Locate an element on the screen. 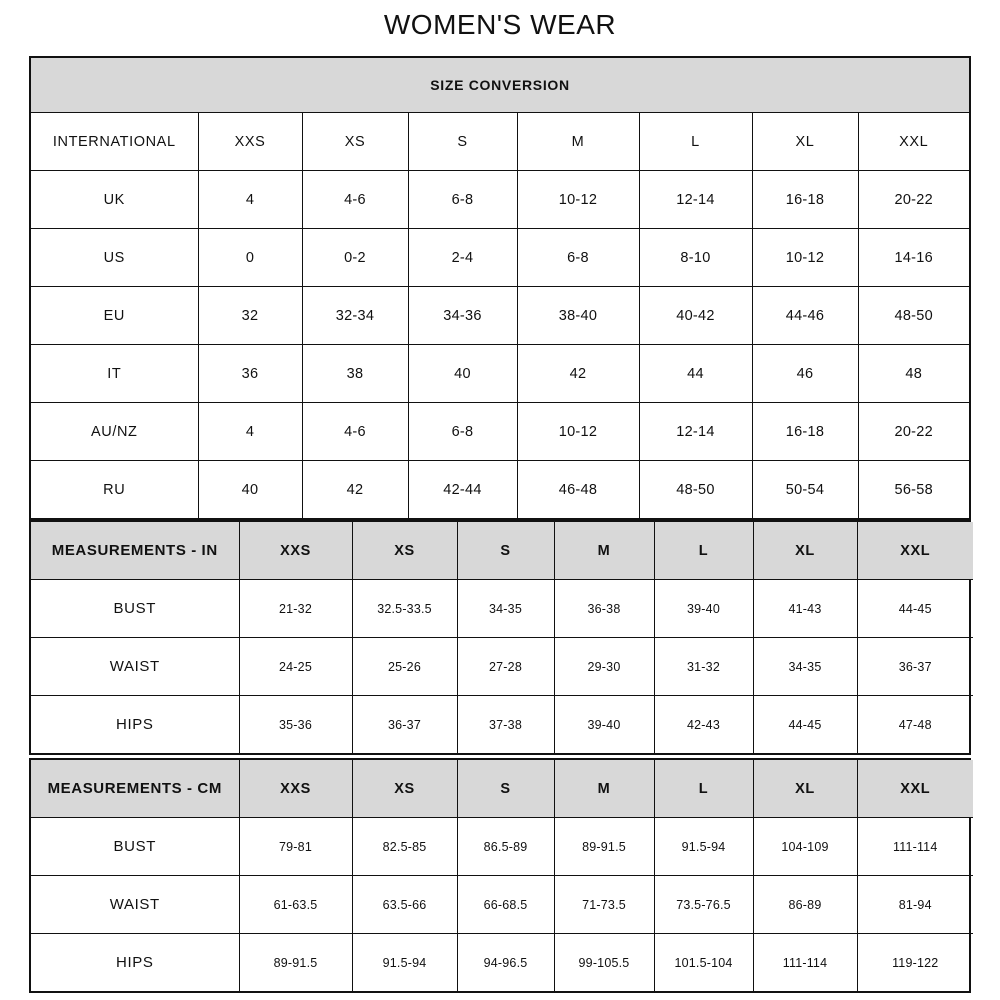 This screenshot has width=1000, height=1000. cell: 104-109 is located at coordinates (805, 846).